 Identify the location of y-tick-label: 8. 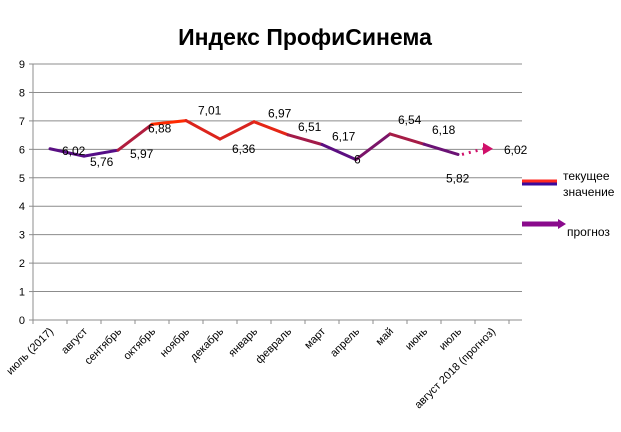
(22, 93).